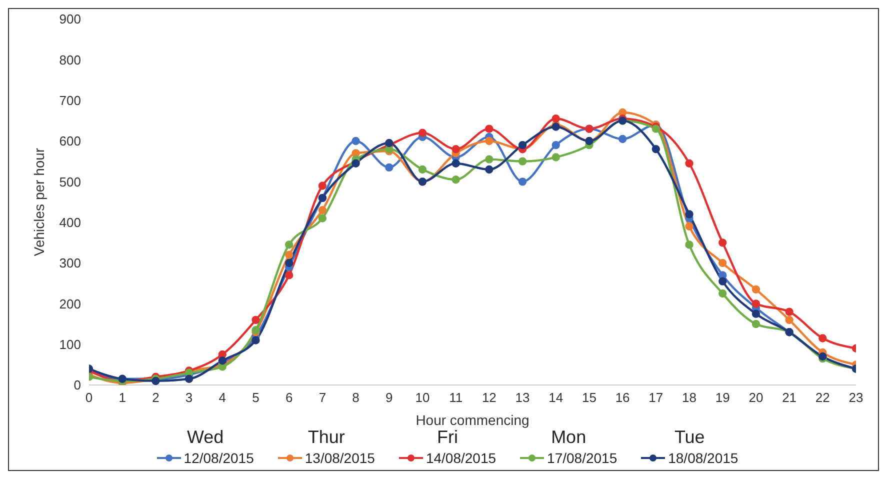 The height and width of the screenshot is (477, 885). What do you see at coordinates (156, 398) in the screenshot?
I see `x-tick-label: 2` at bounding box center [156, 398].